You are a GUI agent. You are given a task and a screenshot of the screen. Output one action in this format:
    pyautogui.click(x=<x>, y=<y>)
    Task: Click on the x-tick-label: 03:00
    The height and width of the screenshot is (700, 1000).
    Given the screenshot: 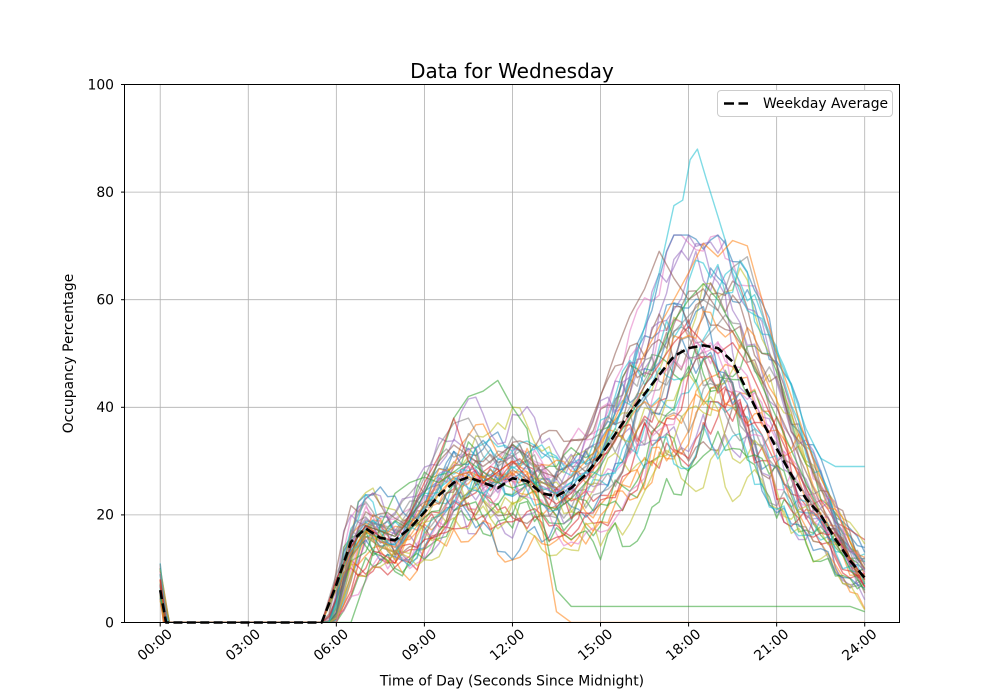 What is the action you would take?
    pyautogui.click(x=243, y=645)
    